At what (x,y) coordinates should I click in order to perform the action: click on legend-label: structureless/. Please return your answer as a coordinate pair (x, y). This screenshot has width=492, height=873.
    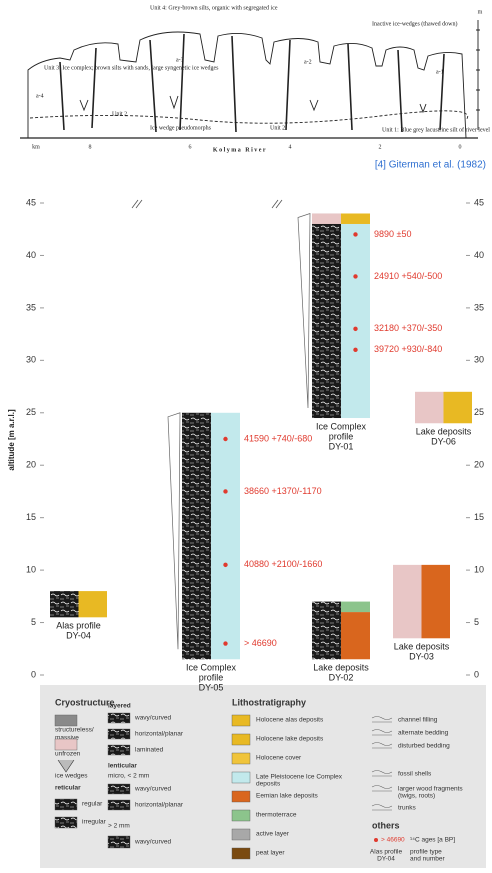
    Looking at the image, I should click on (74, 730).